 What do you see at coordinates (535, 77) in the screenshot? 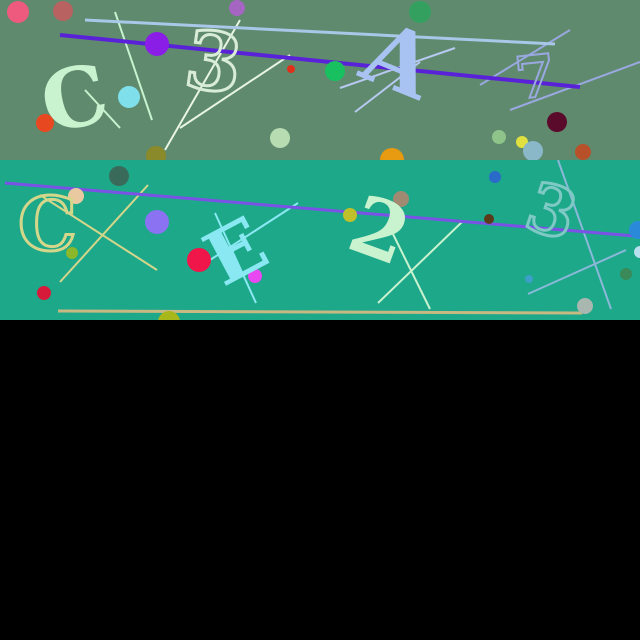
I see `glyph-7: 7` at bounding box center [535, 77].